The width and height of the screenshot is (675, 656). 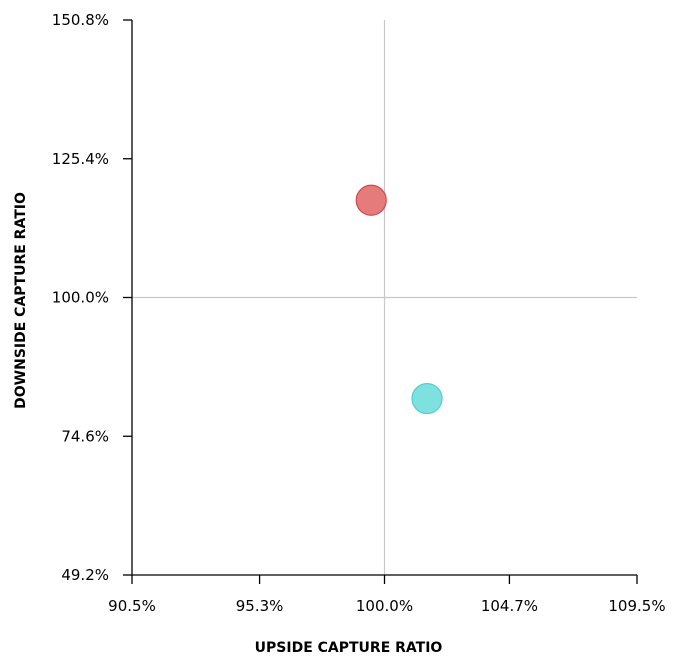 I want to click on y-tick-label: 150.8%, so click(x=80, y=20).